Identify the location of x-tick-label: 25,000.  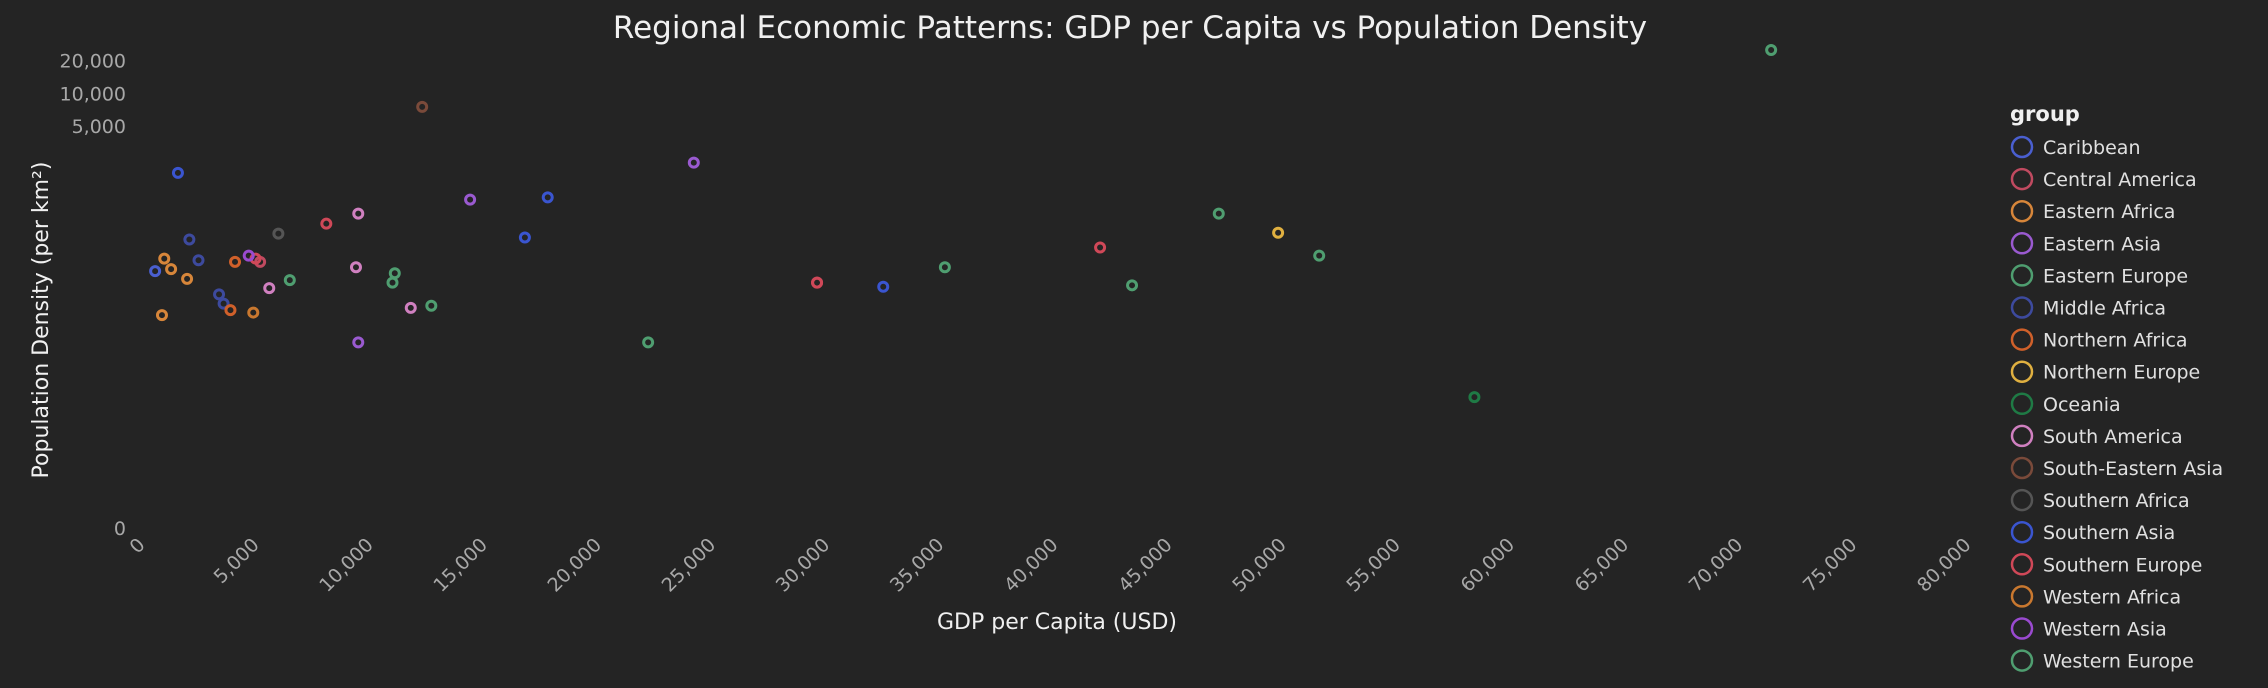
(689, 565).